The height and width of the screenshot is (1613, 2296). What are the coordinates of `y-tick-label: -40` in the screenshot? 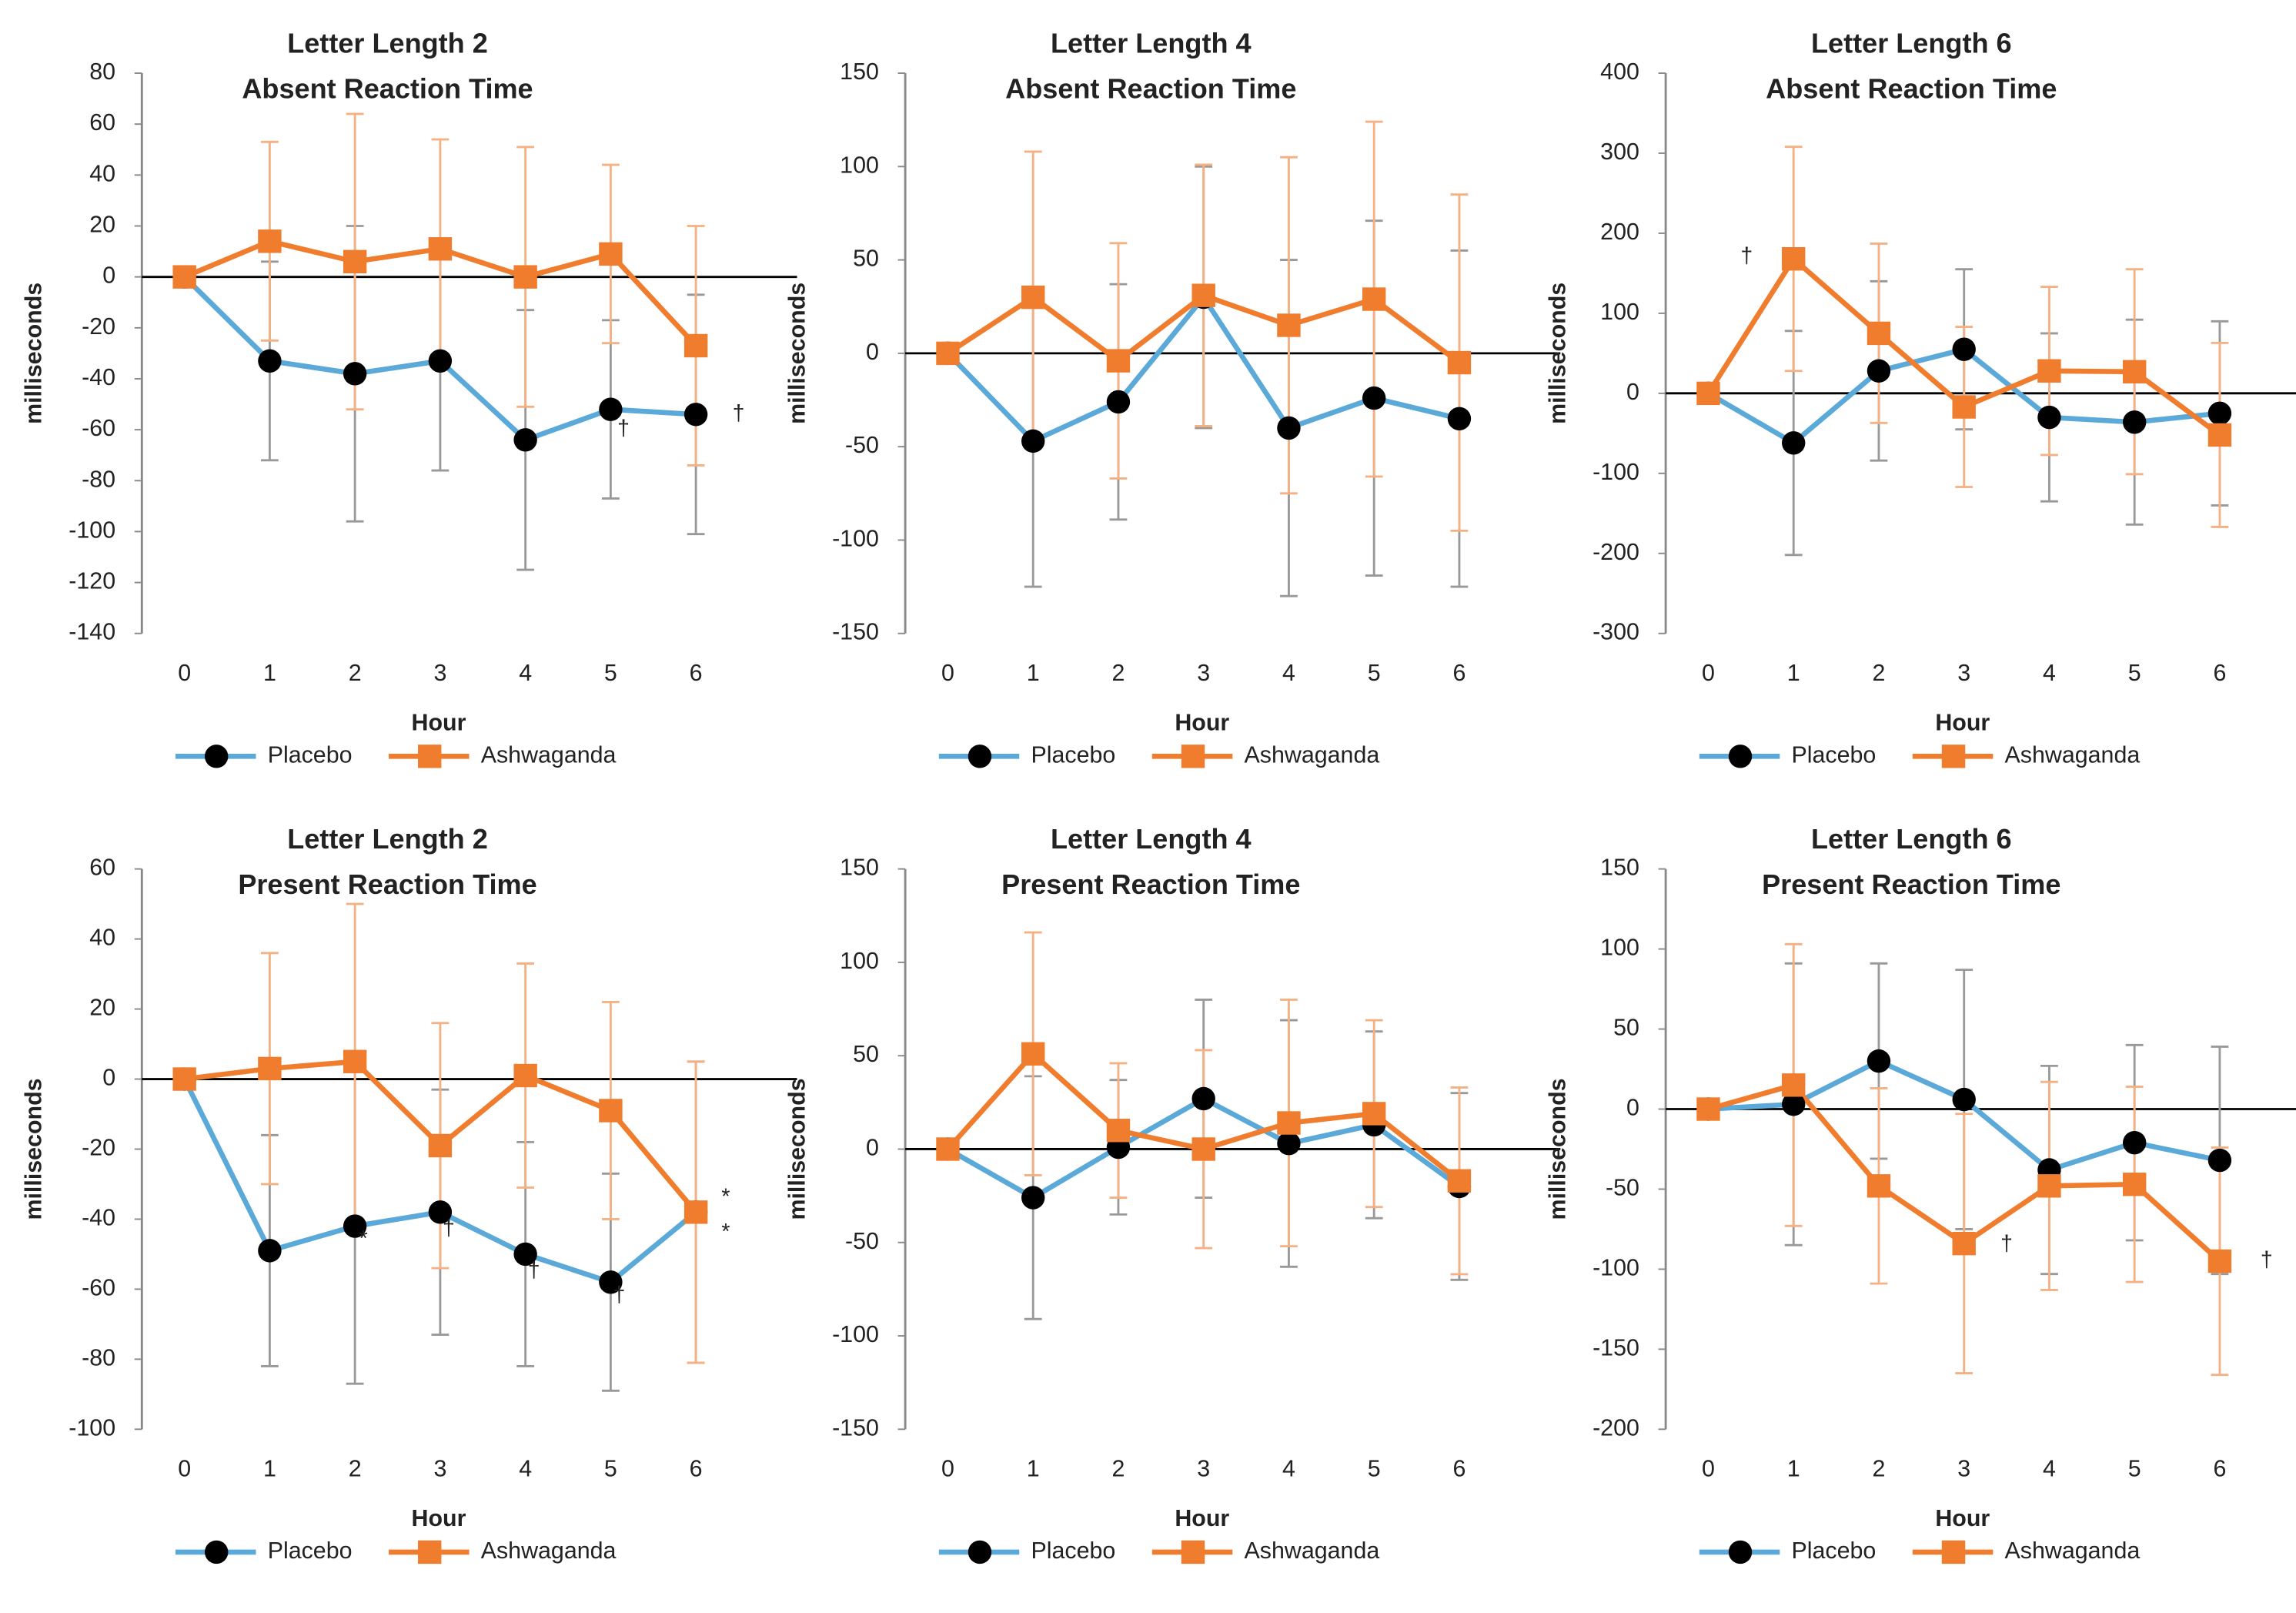 It's located at (98, 1217).